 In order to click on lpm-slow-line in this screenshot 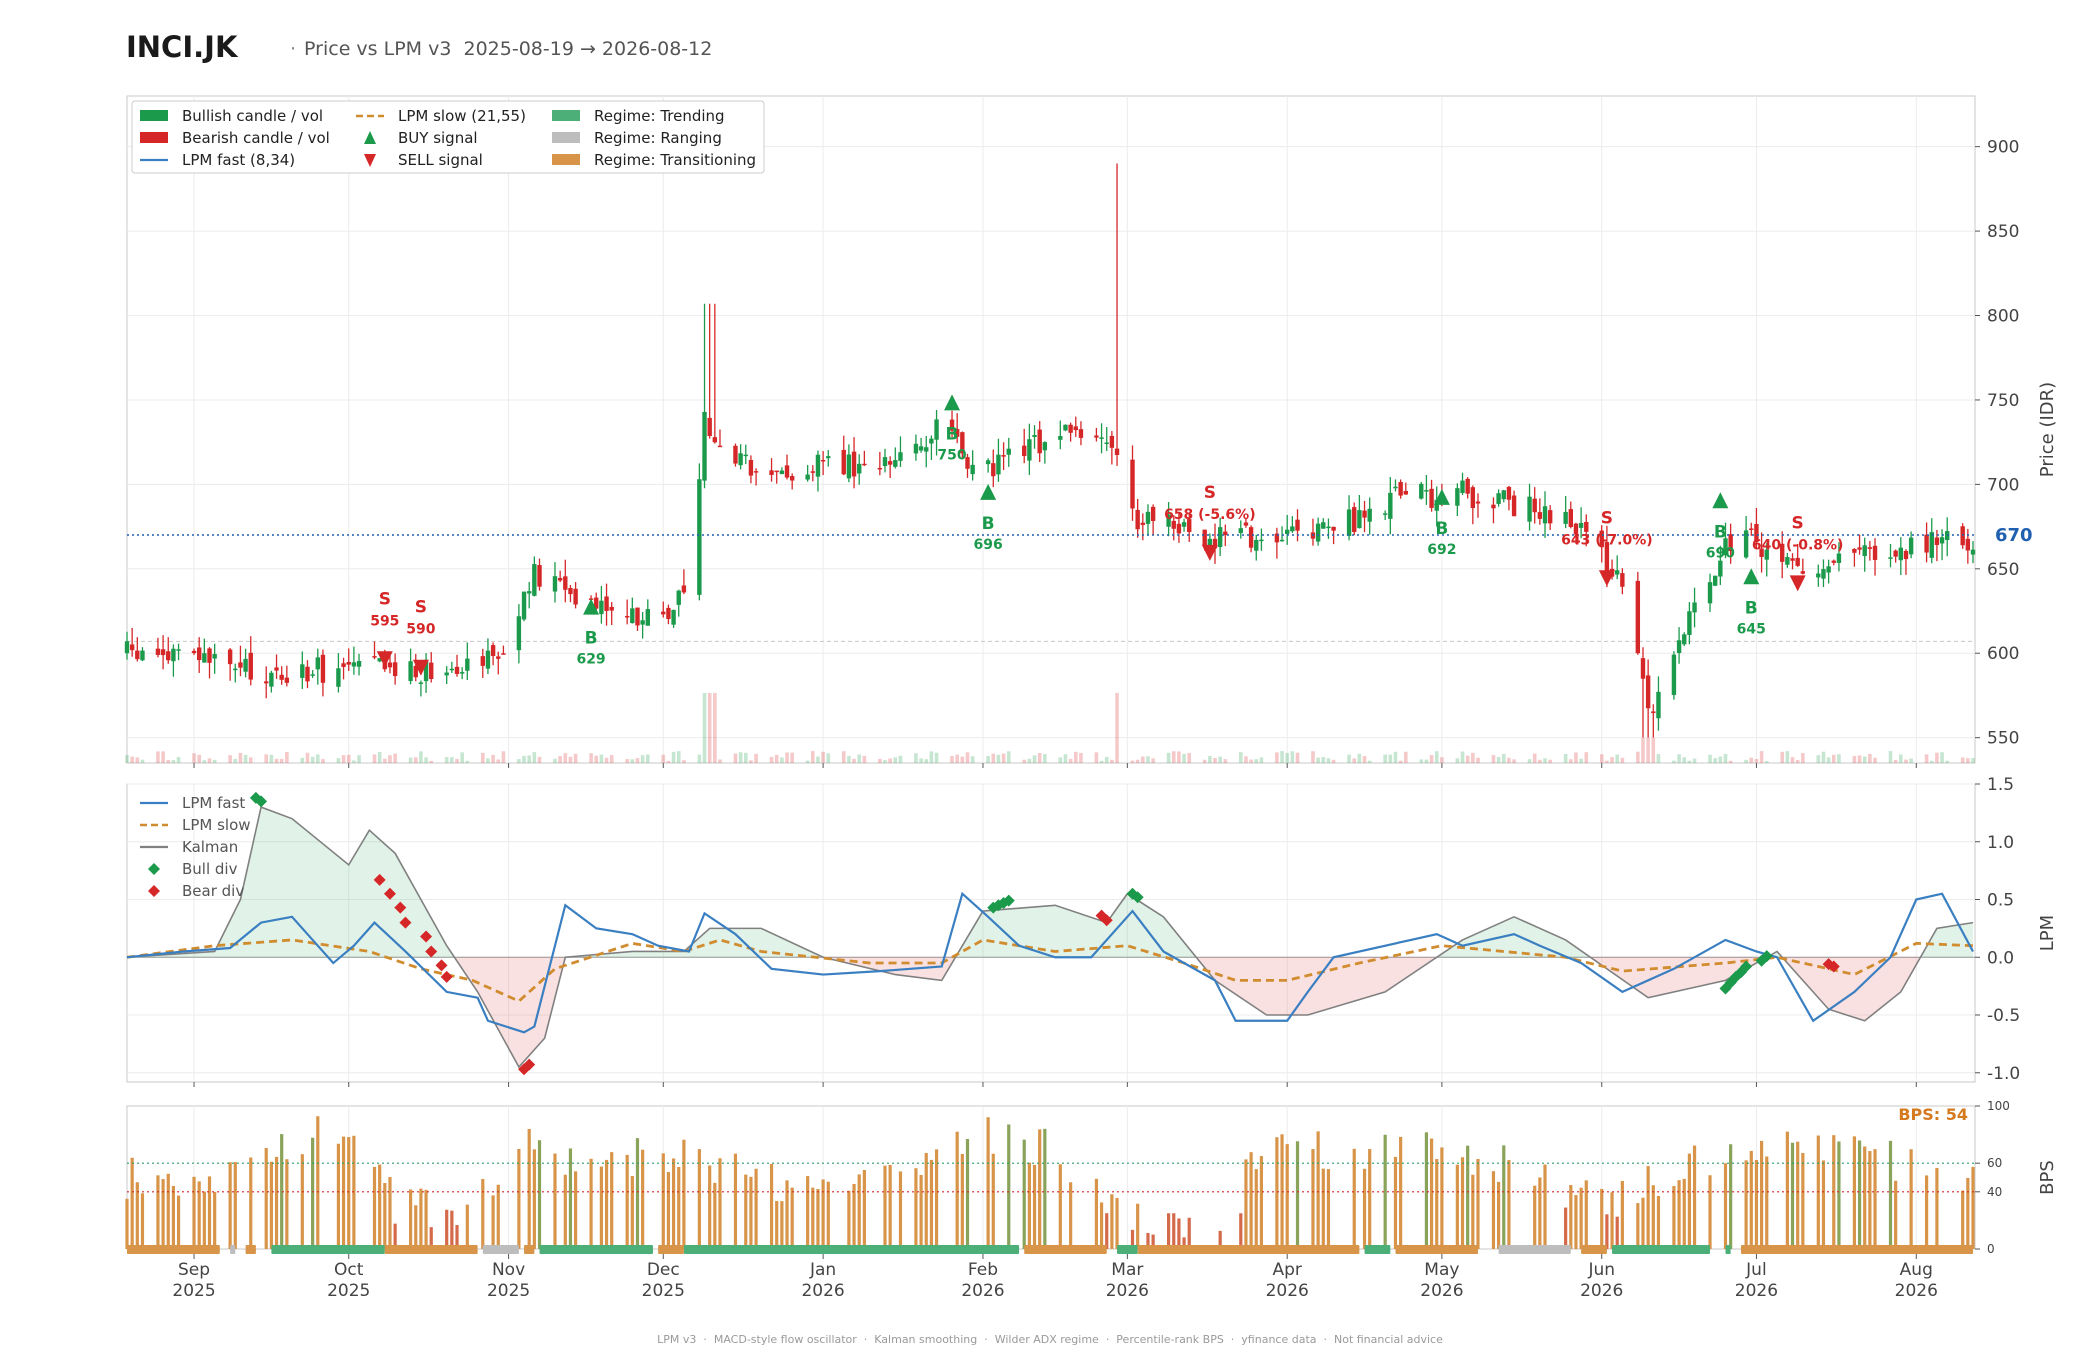, I will do `click(1050, 970)`.